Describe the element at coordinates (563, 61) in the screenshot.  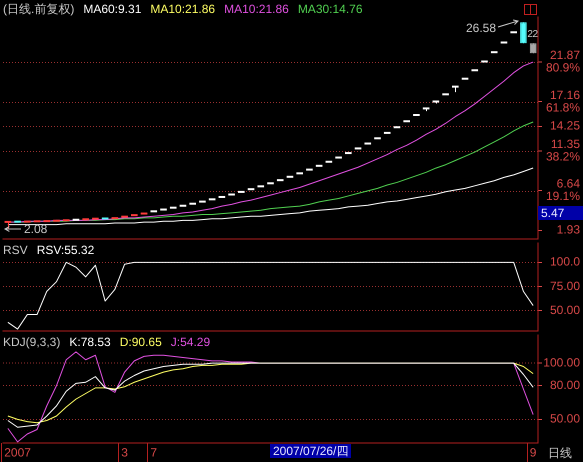
I see `y-tick-label: 21.87 80.9%` at that location.